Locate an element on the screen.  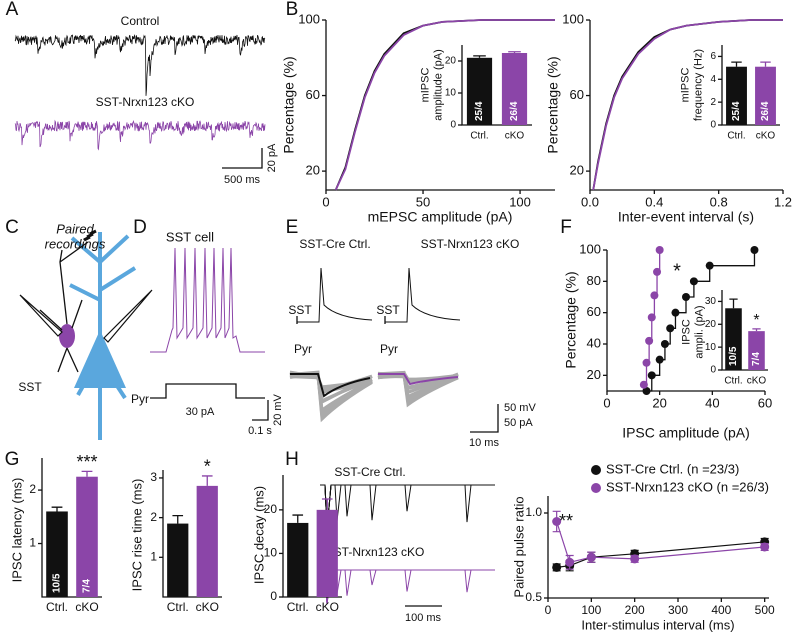
trace-label: Control is located at coordinates (140, 21).